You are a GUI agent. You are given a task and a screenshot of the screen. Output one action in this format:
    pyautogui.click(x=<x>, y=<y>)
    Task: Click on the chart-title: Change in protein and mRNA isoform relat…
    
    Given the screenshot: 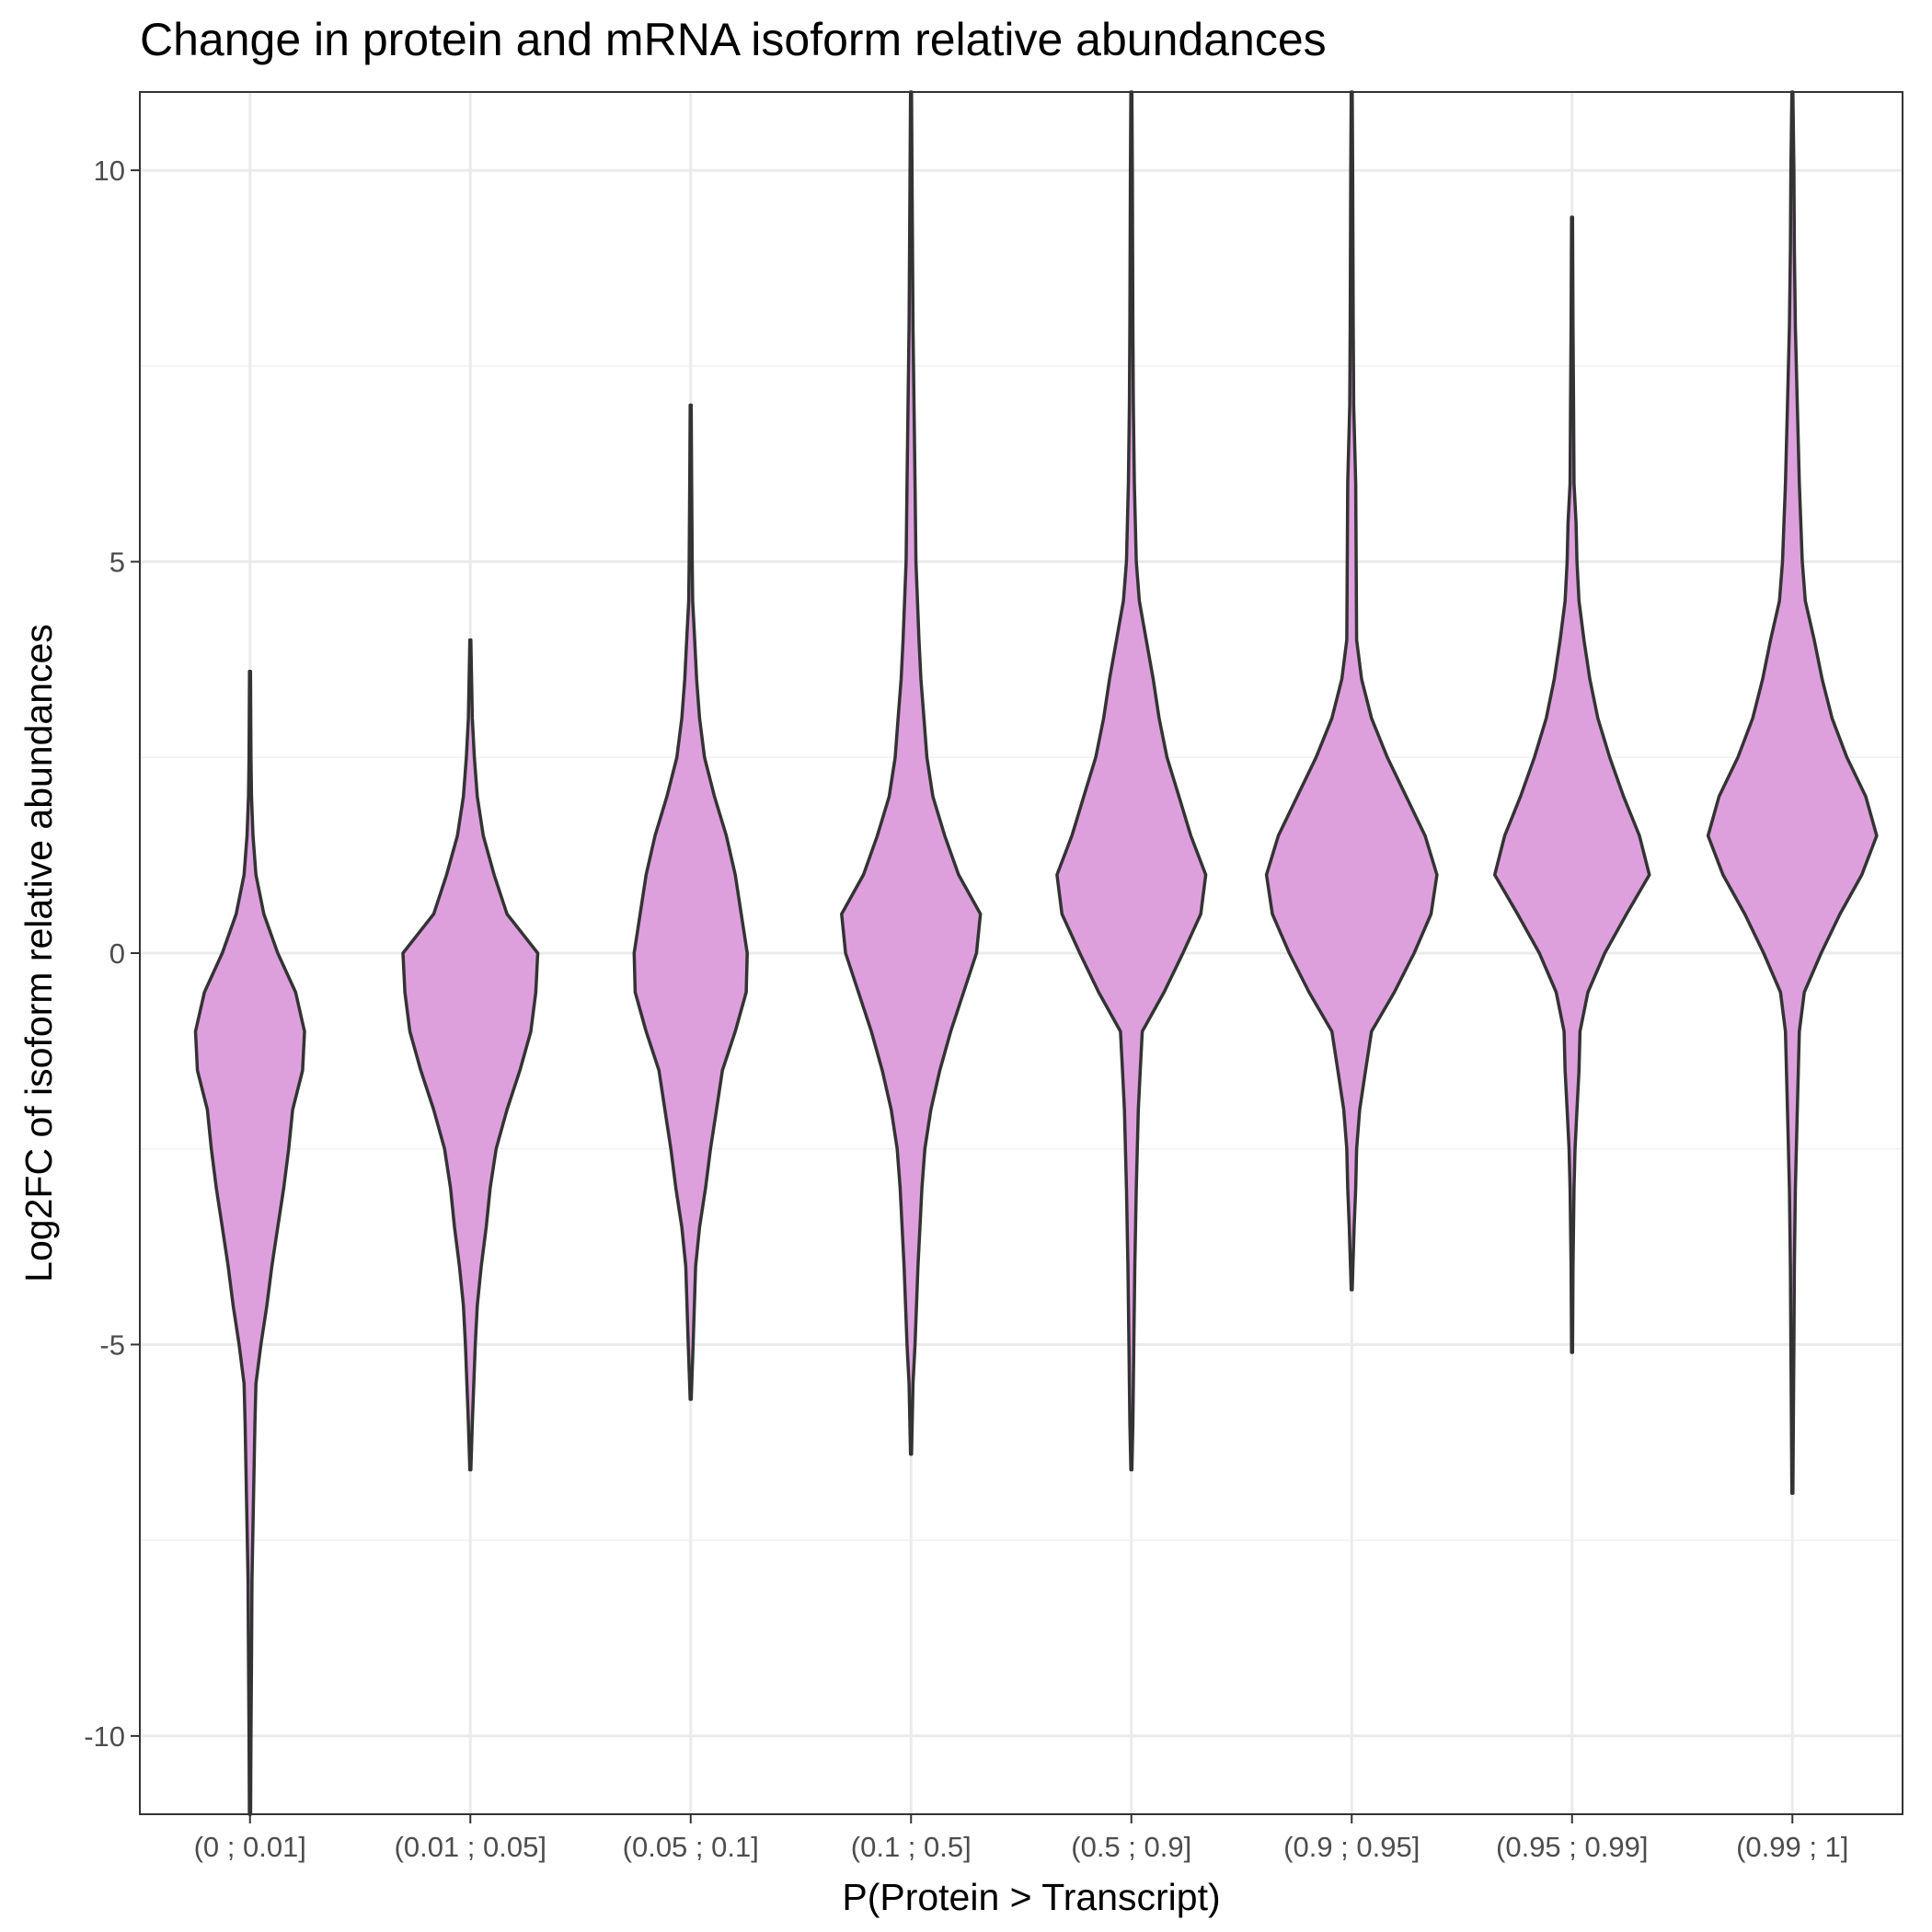 What is the action you would take?
    pyautogui.click(x=733, y=39)
    